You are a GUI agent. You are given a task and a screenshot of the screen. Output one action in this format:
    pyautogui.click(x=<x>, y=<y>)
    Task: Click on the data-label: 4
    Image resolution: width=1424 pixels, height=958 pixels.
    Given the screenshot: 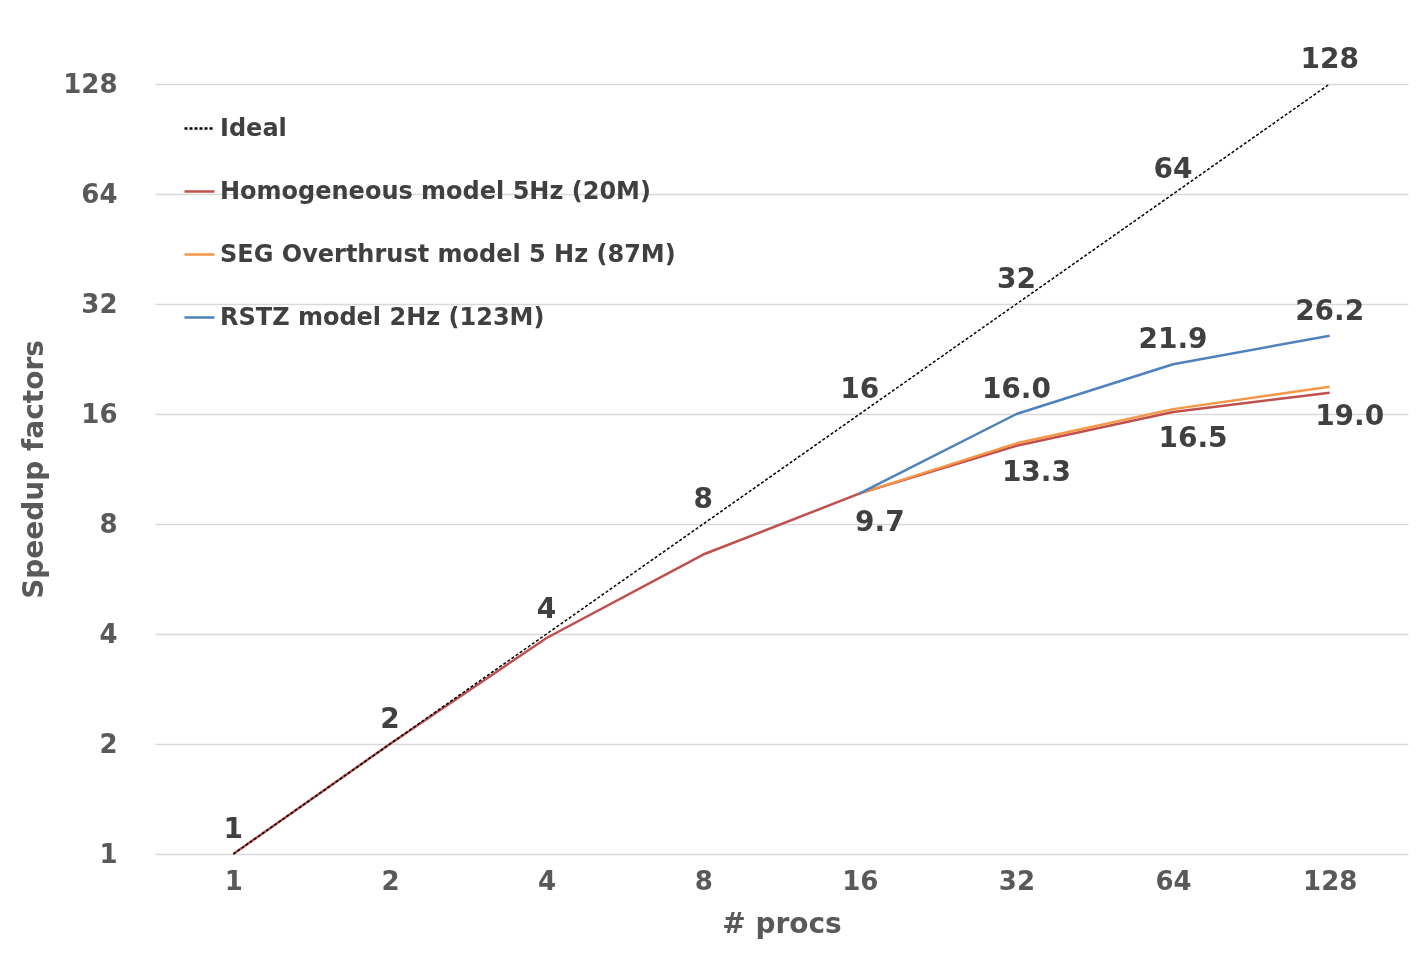 What is the action you would take?
    pyautogui.click(x=546, y=608)
    